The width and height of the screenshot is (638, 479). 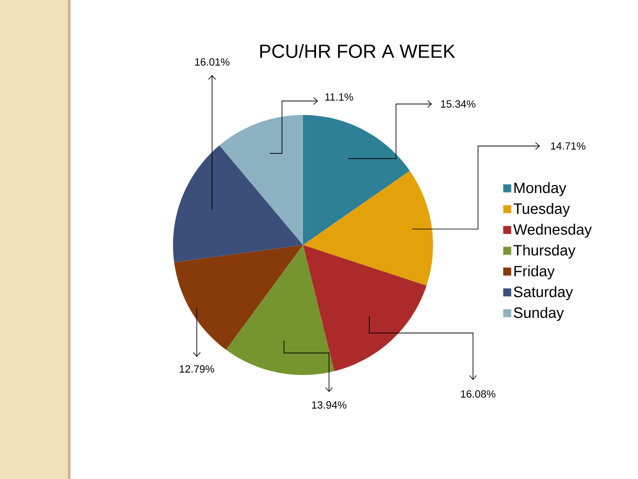 What do you see at coordinates (539, 314) in the screenshot?
I see `legend-label: Sunday` at bounding box center [539, 314].